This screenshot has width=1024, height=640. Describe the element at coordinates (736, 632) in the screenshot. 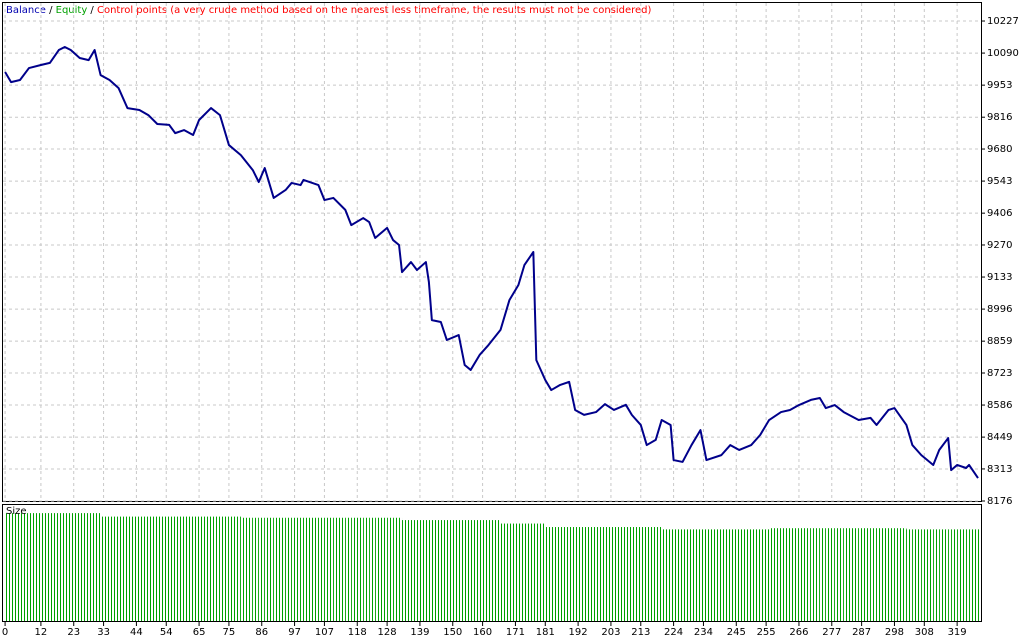

I see `x-tick-label: 245` at that location.